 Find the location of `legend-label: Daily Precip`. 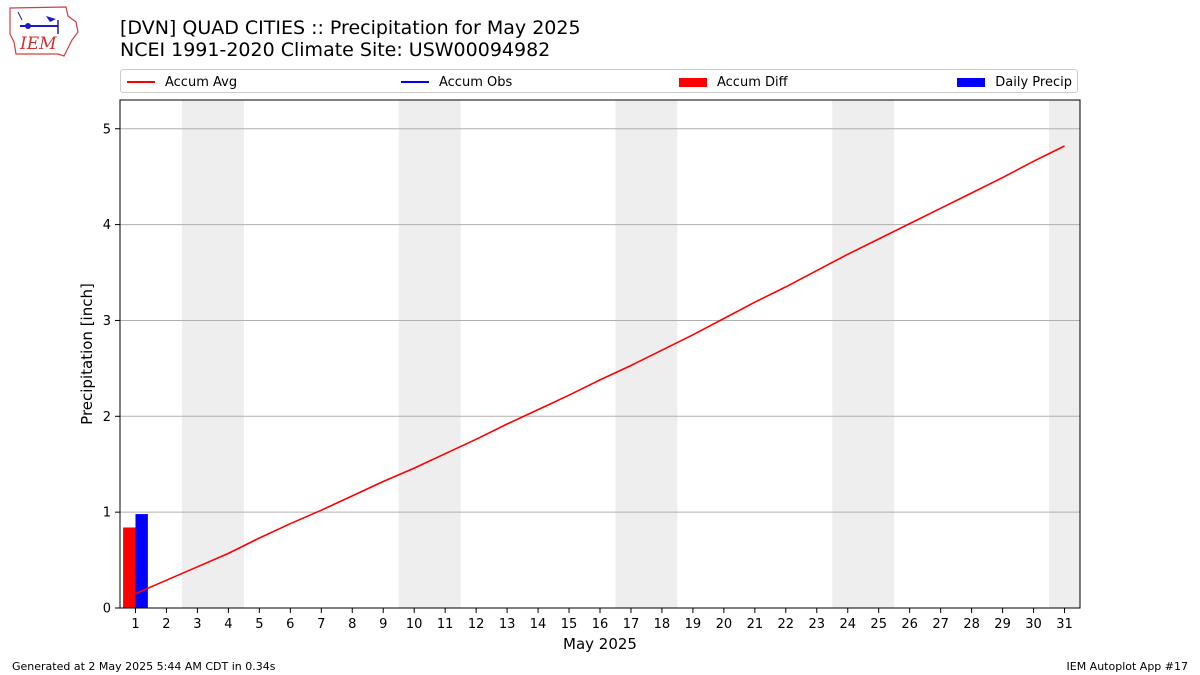

legend-label: Daily Precip is located at coordinates (1033, 82).